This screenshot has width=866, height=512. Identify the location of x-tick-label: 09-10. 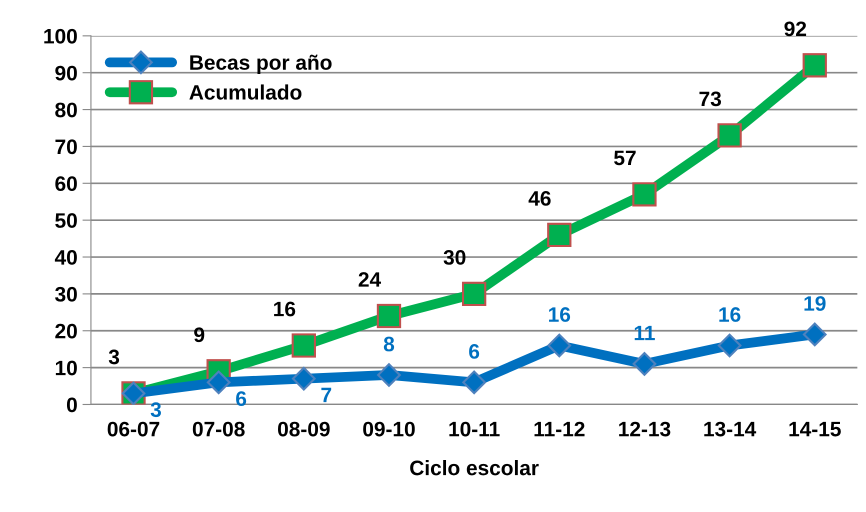
(389, 429).